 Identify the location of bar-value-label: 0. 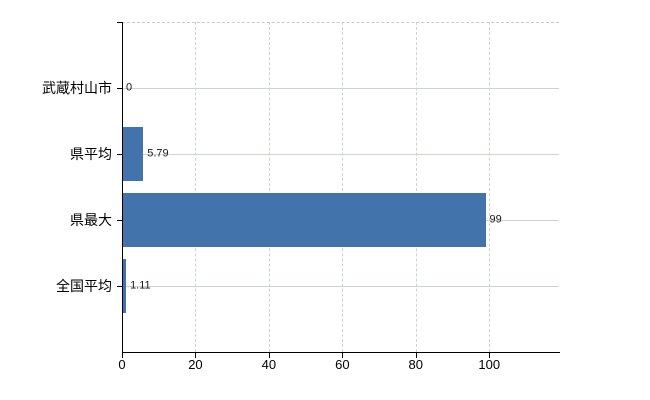
(129, 87).